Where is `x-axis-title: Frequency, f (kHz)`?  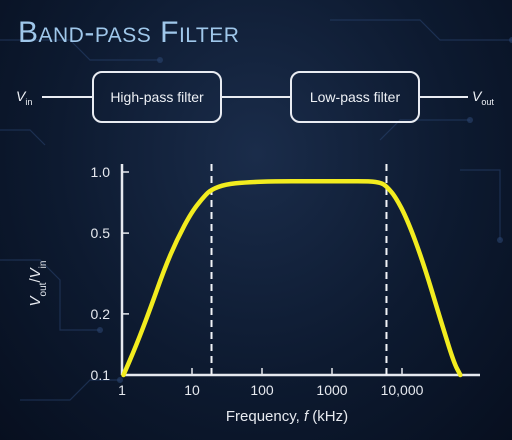 x-axis-title: Frequency, f (kHz) is located at coordinates (287, 416).